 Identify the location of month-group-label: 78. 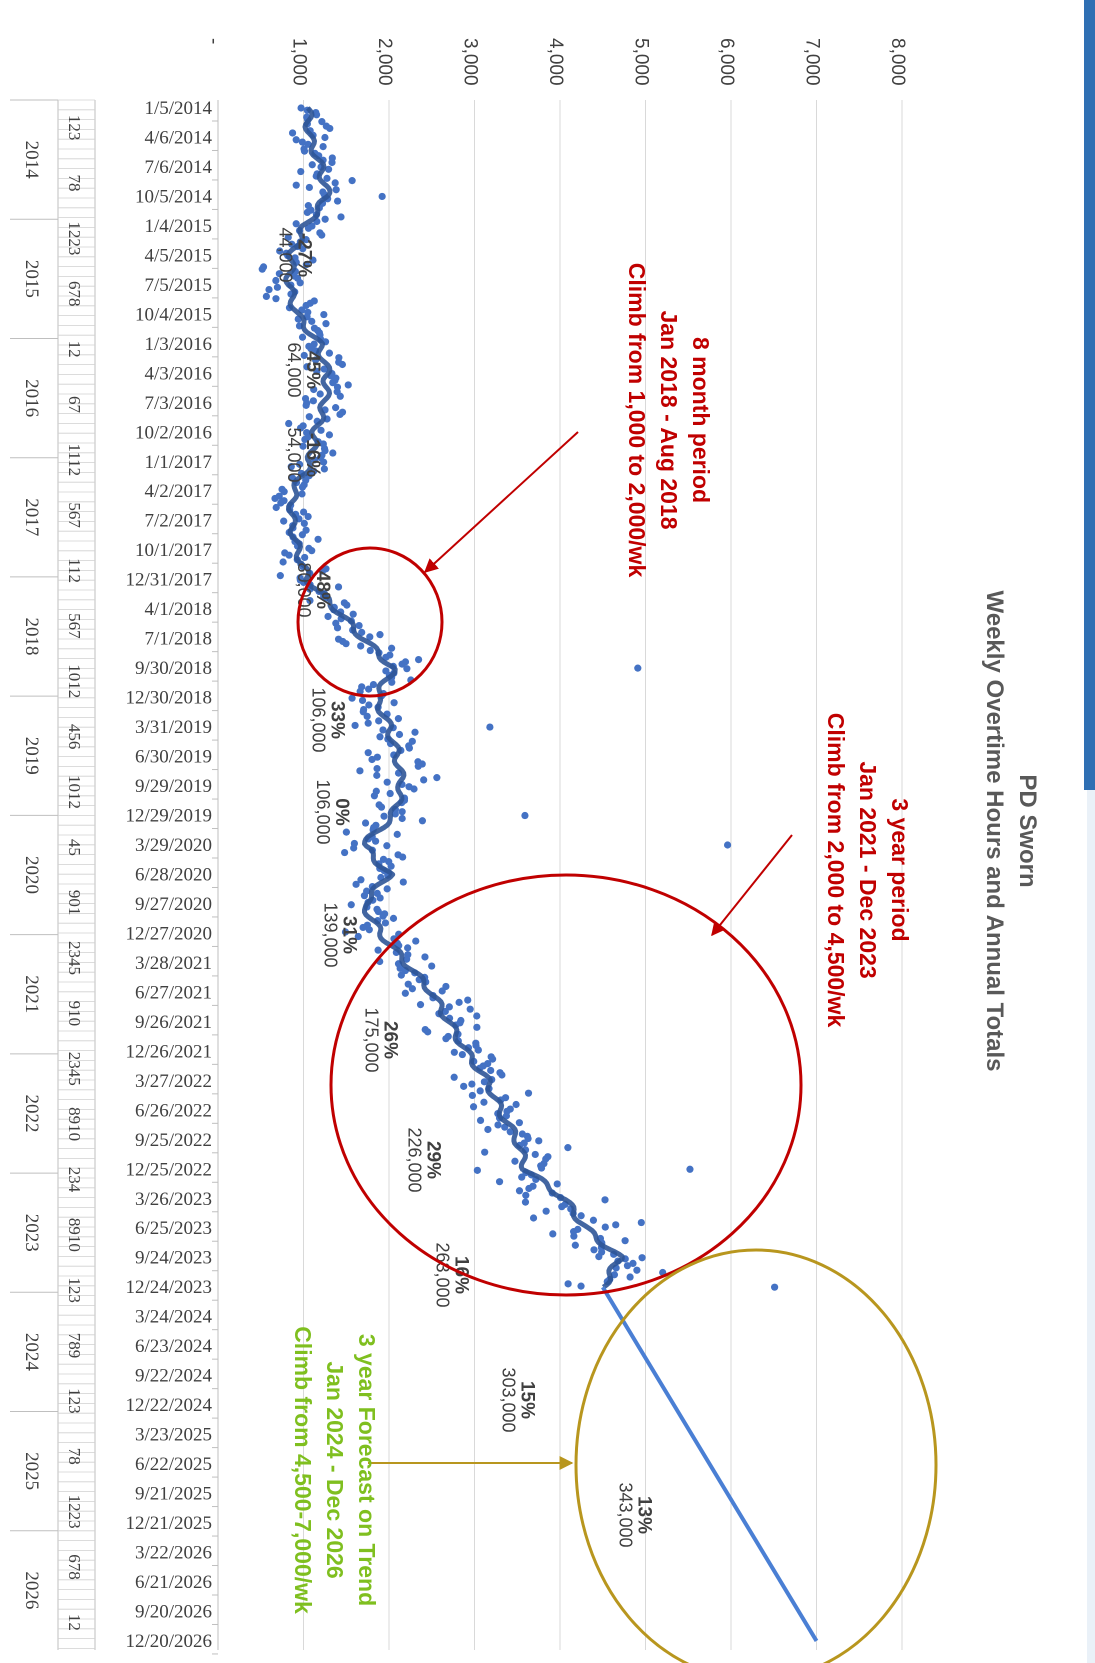
(74, 1456).